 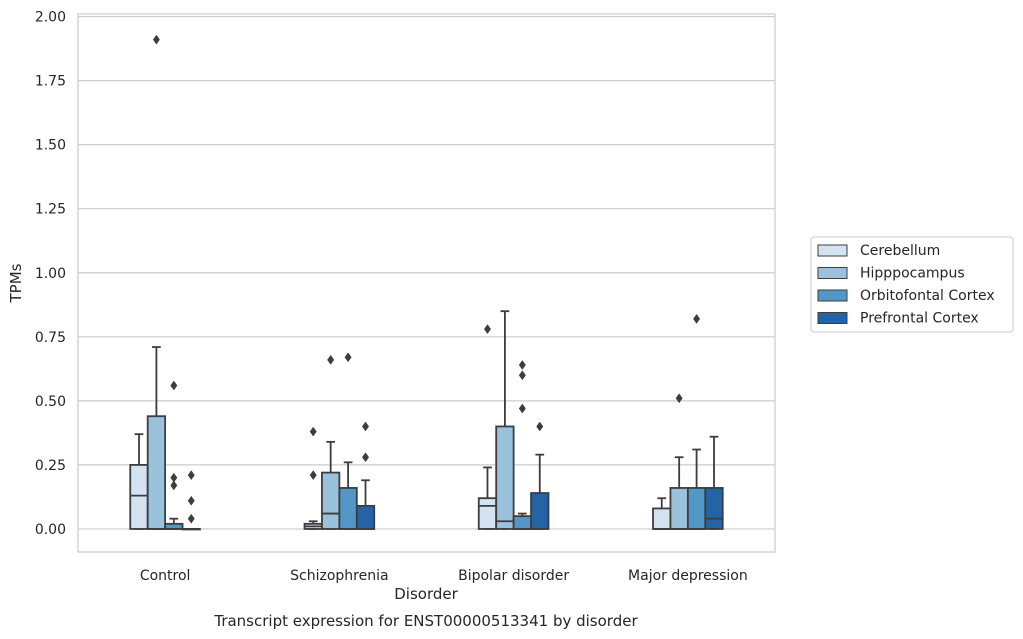 What do you see at coordinates (688, 576) in the screenshot?
I see `x-tick-label: Major depression` at bounding box center [688, 576].